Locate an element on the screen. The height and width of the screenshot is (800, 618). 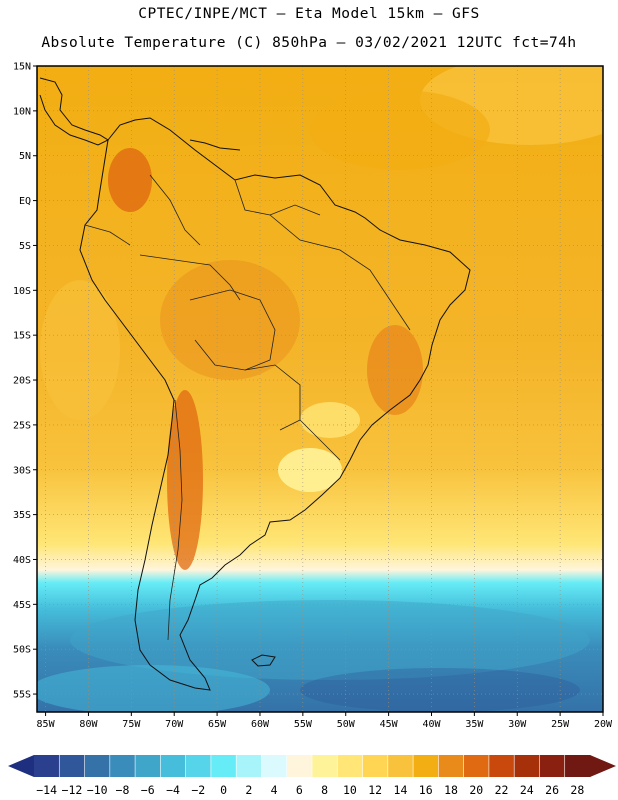
border-ecuador is located at coordinates (107, 235).